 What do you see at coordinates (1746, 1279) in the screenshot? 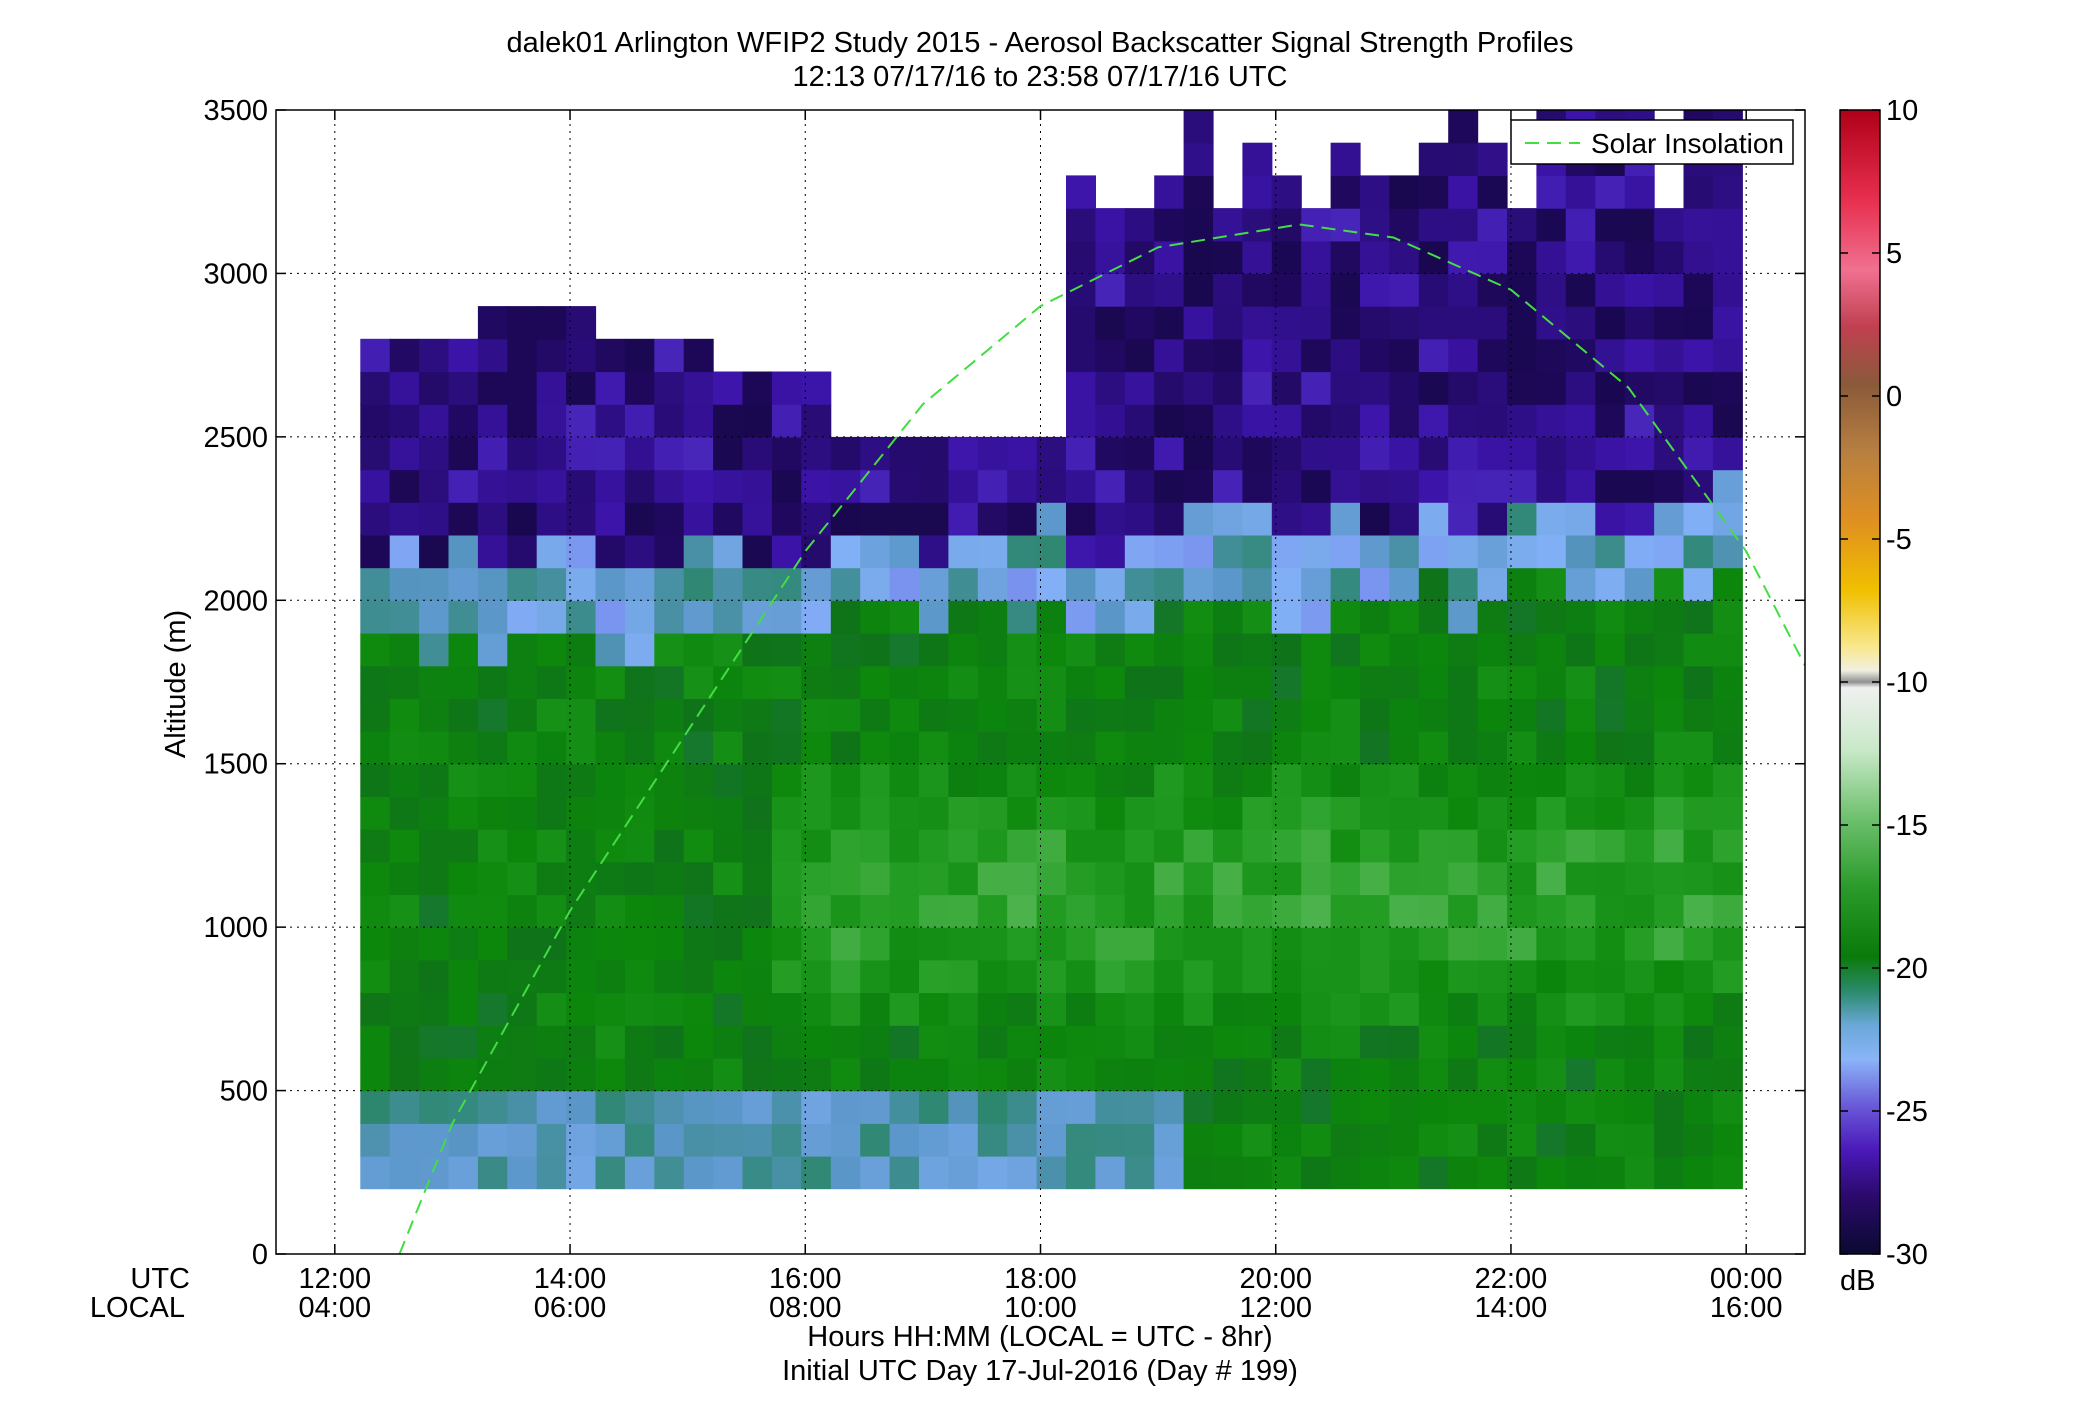
I see `x-tick-label-utc: 00:00` at bounding box center [1746, 1279].